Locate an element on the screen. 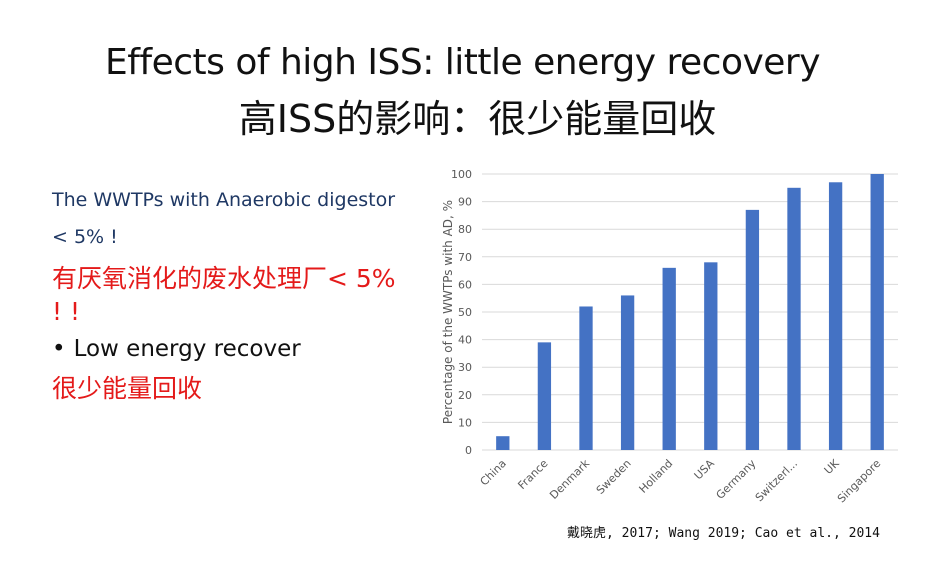  statement-english-value: < 5% ! is located at coordinates (85, 237).